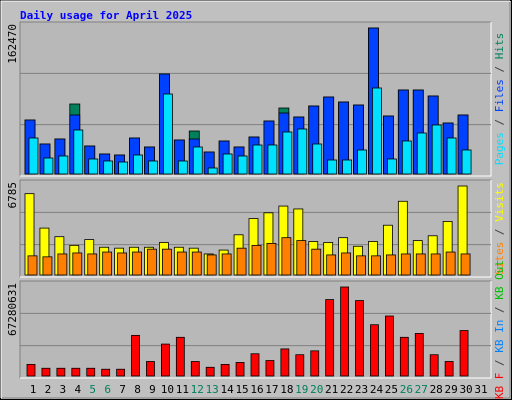  I want to click on legend-entry: KB F, so click(499, 386).